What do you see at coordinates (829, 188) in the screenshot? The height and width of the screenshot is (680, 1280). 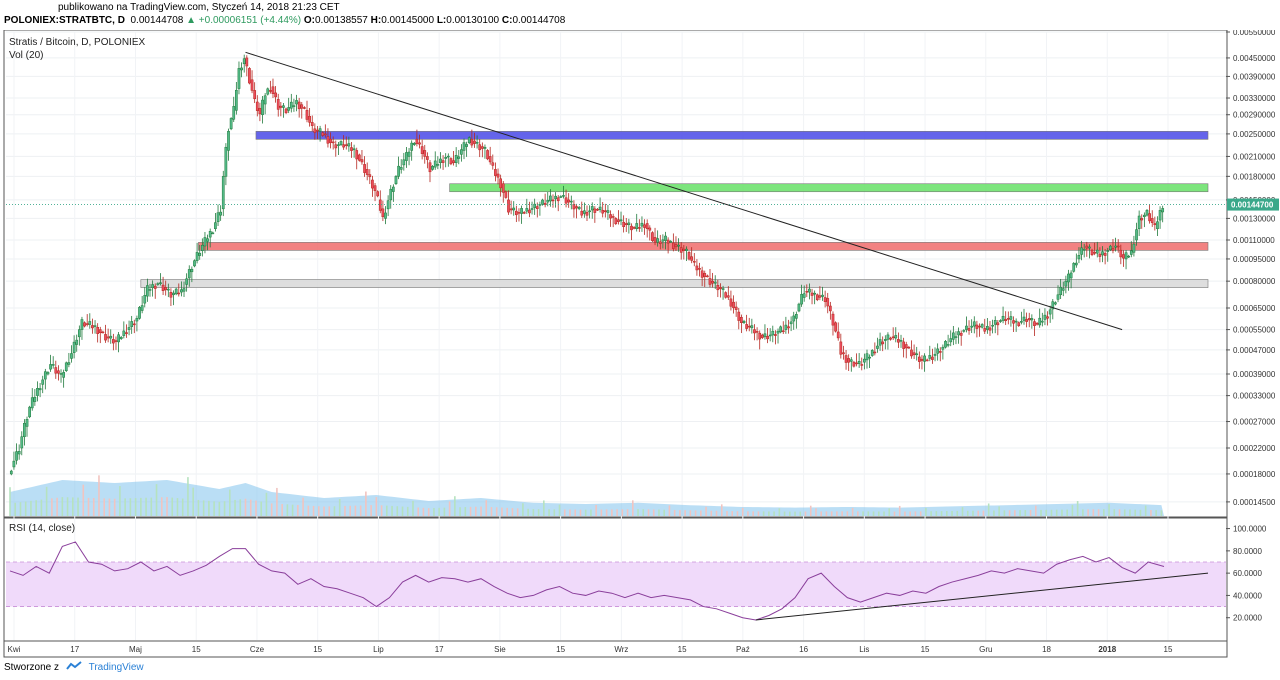 I see `zone-green` at bounding box center [829, 188].